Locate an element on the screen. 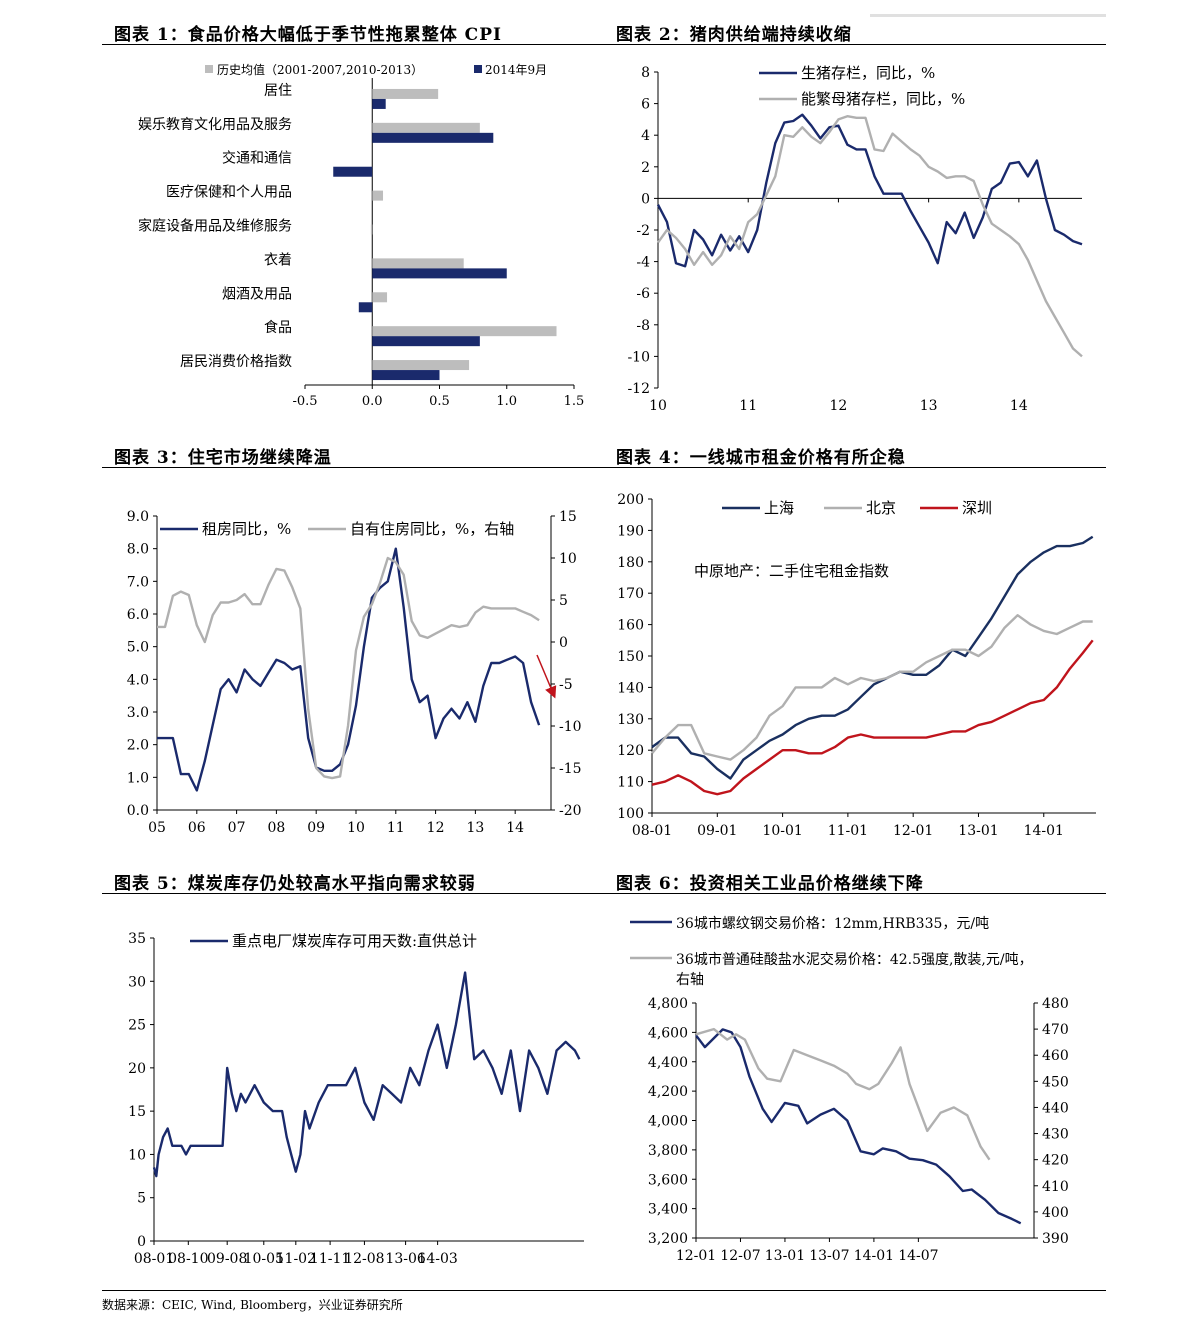  y-tick-label: -4 is located at coordinates (643, 263).